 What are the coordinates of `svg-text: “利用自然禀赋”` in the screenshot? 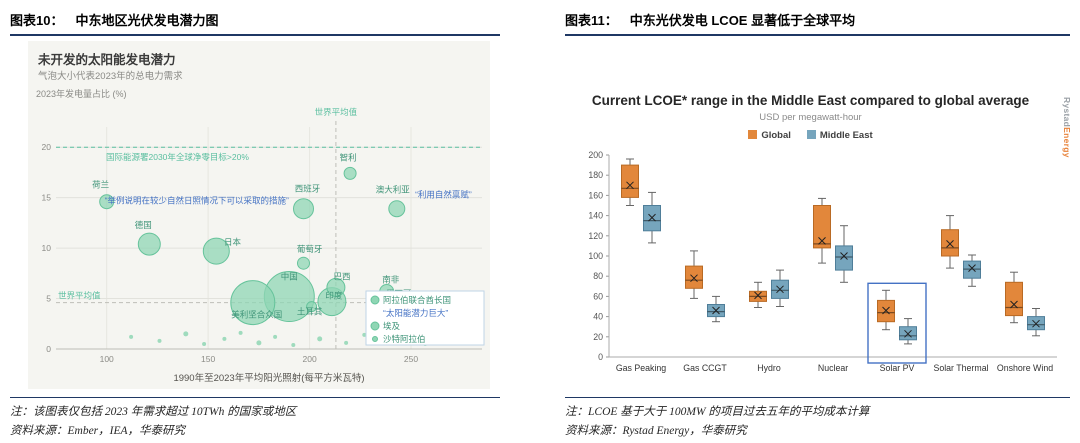 It's located at (443, 195).